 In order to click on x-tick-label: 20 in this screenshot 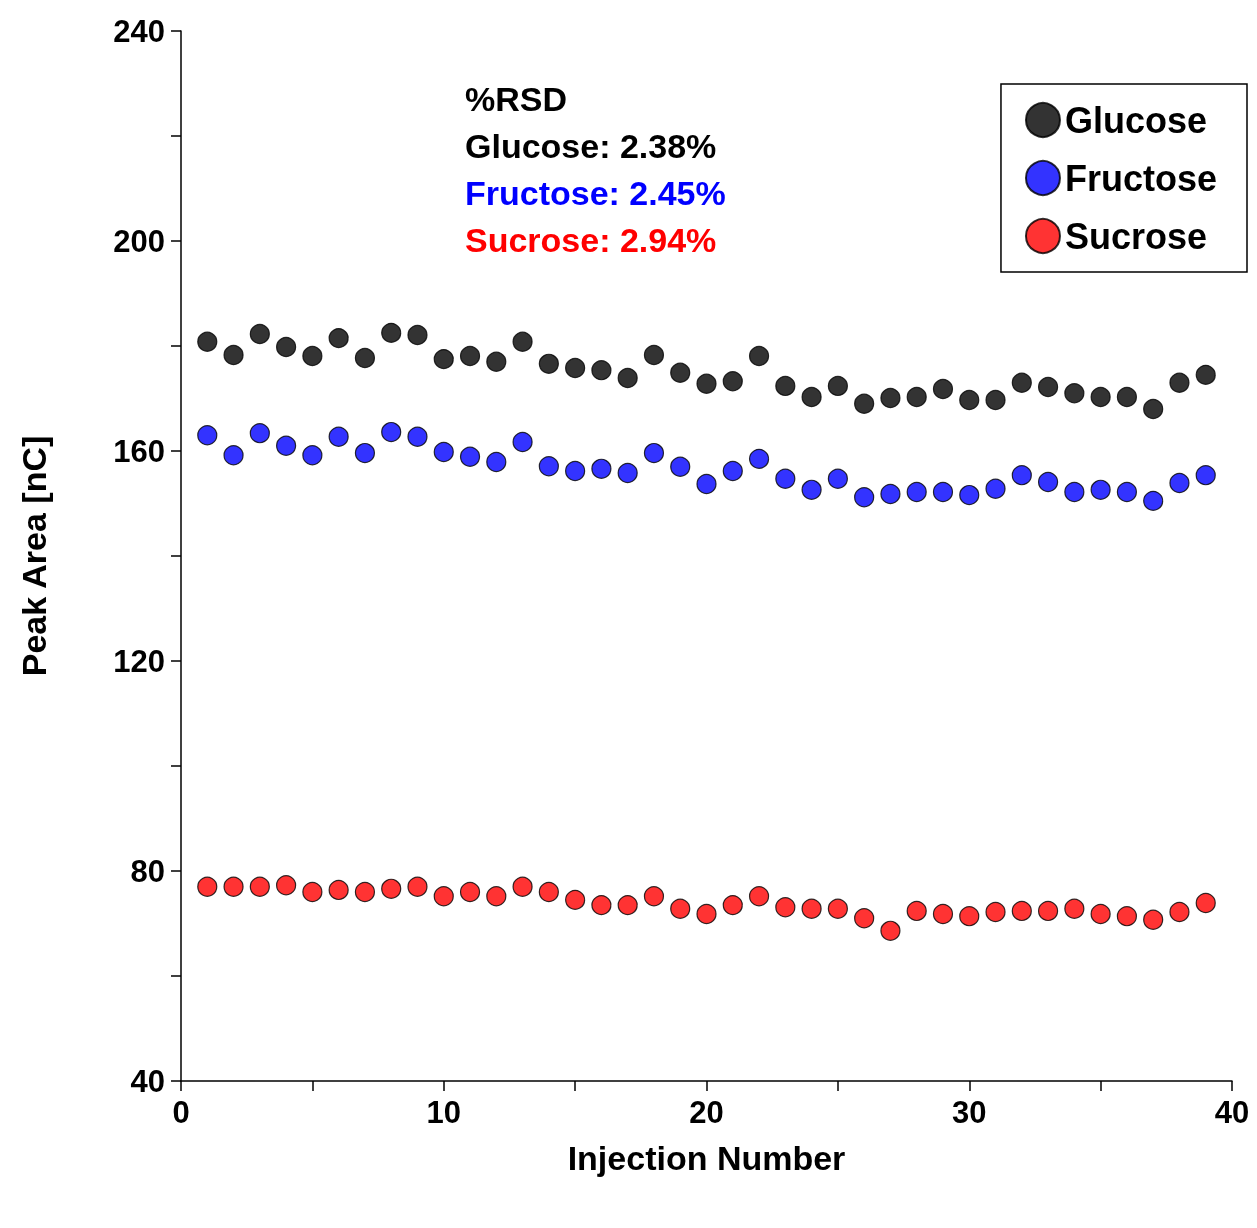, I will do `click(706, 1112)`.